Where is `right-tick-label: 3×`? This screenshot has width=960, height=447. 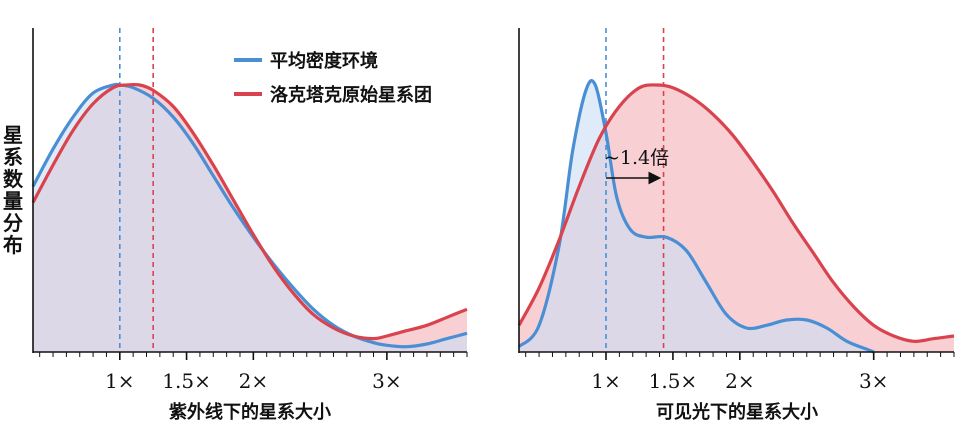 right-tick-label: 3× is located at coordinates (873, 381).